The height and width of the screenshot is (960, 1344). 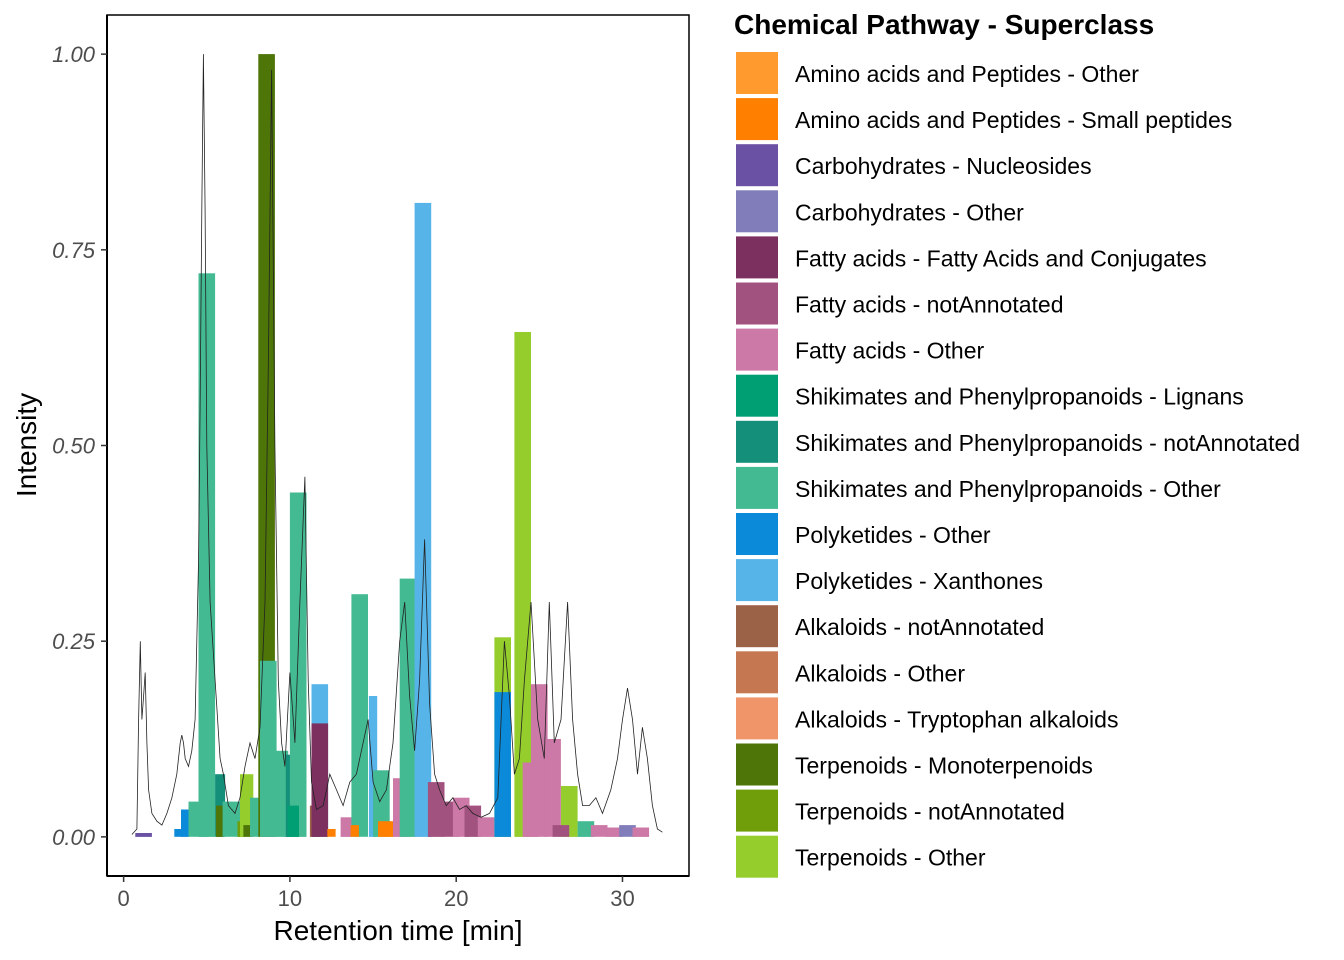 I want to click on legend-label: Carbohydrates - Nucleosides, so click(x=943, y=166).